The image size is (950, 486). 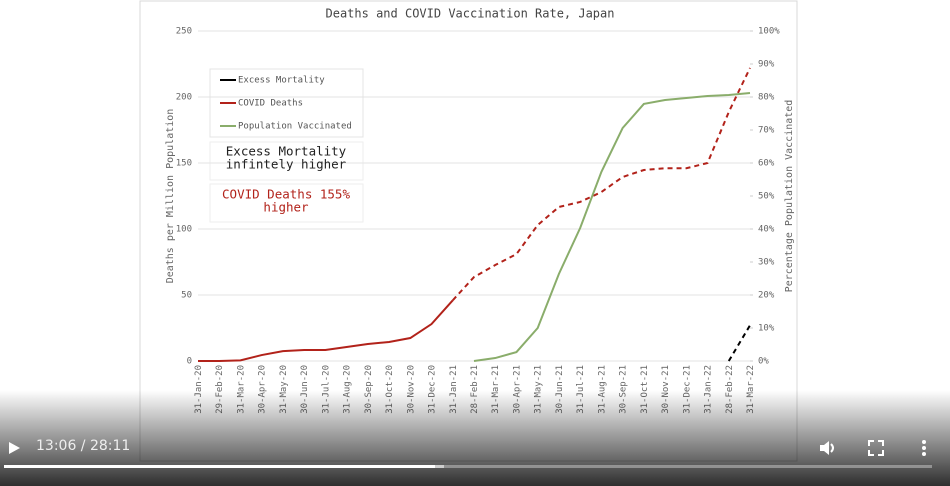 I want to click on y2-tick-label: 10%, so click(x=766, y=329).